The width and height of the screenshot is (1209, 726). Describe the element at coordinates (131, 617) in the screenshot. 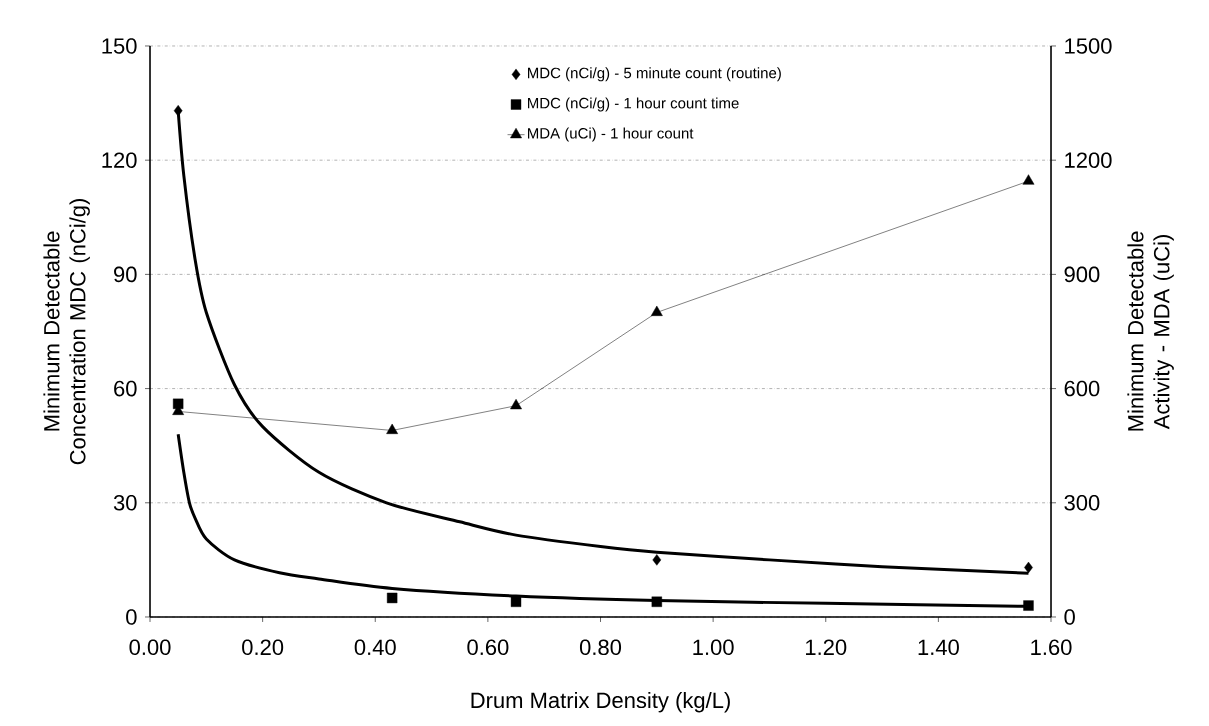

I see `y-tick-label: 0` at that location.